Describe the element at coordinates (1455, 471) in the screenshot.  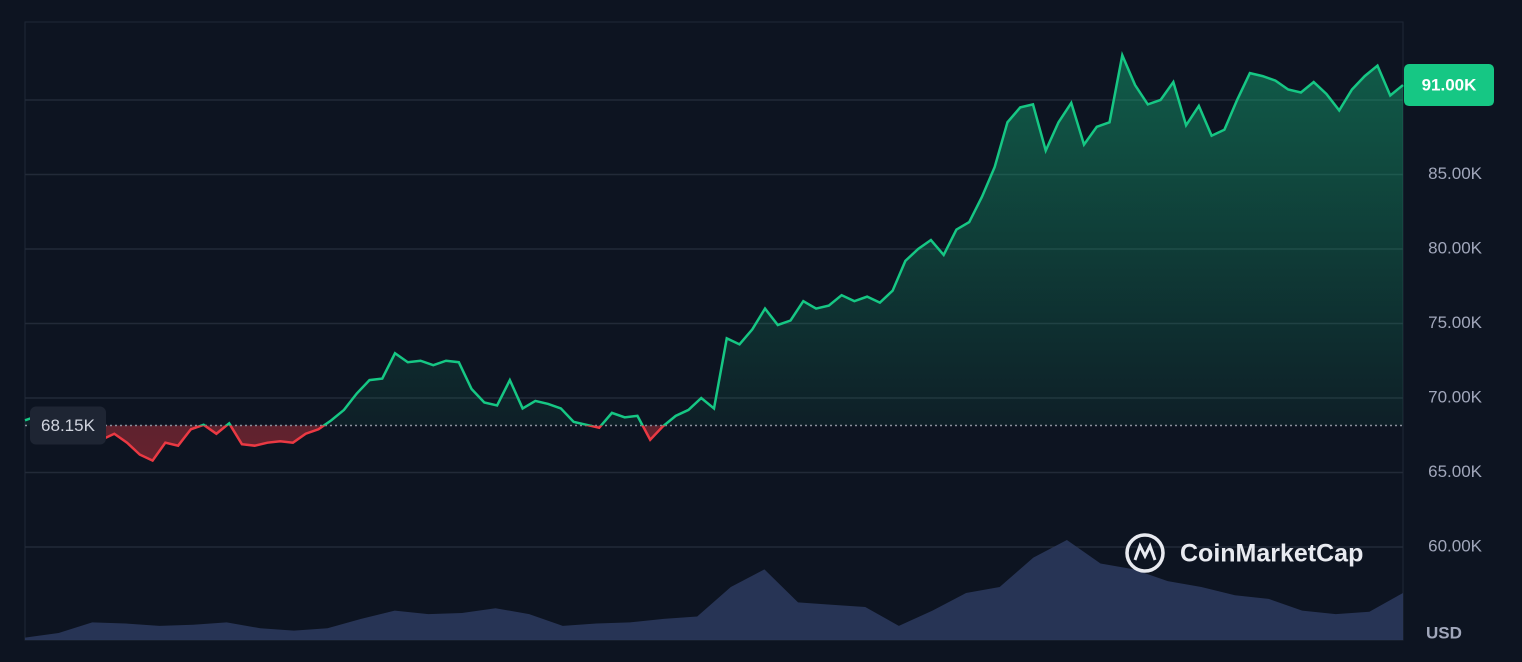
I see `y-tick-label: 65.00K` at that location.